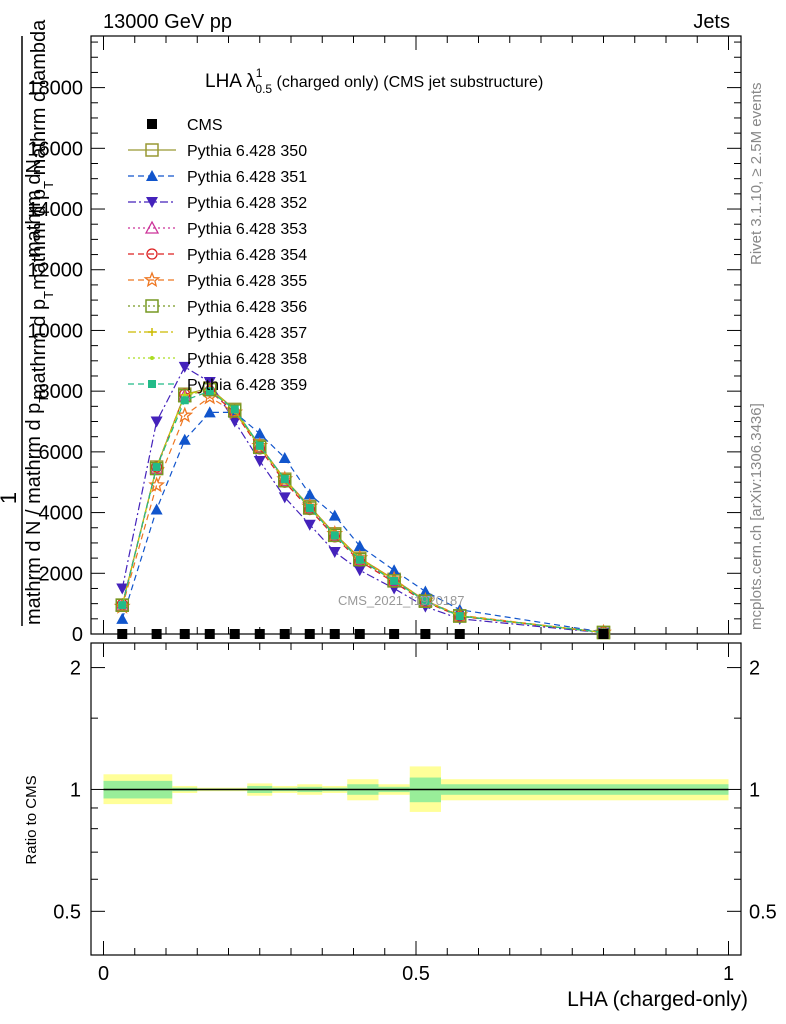 The image size is (786, 1024). What do you see at coordinates (55, 271) in the screenshot?
I see `y-tick-label: 12000` at bounding box center [55, 271].